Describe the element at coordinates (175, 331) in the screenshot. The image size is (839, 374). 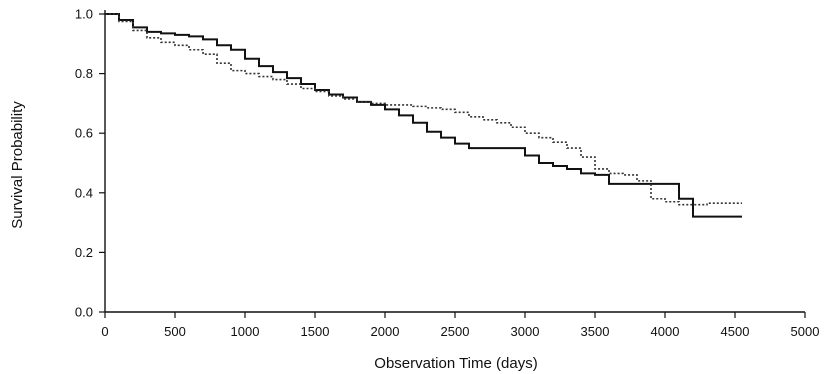
I see `x-tick-label: 500` at that location.